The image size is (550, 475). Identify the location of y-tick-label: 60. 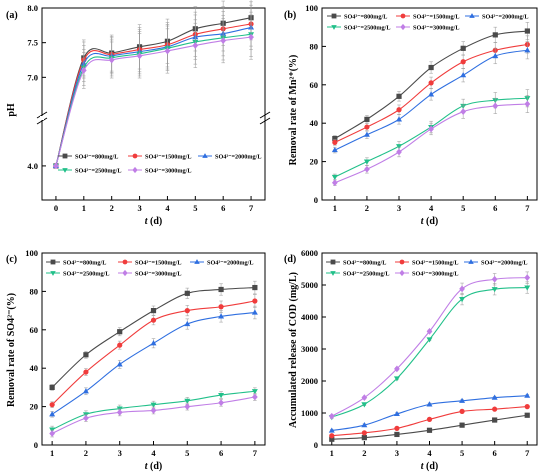
(34, 330).